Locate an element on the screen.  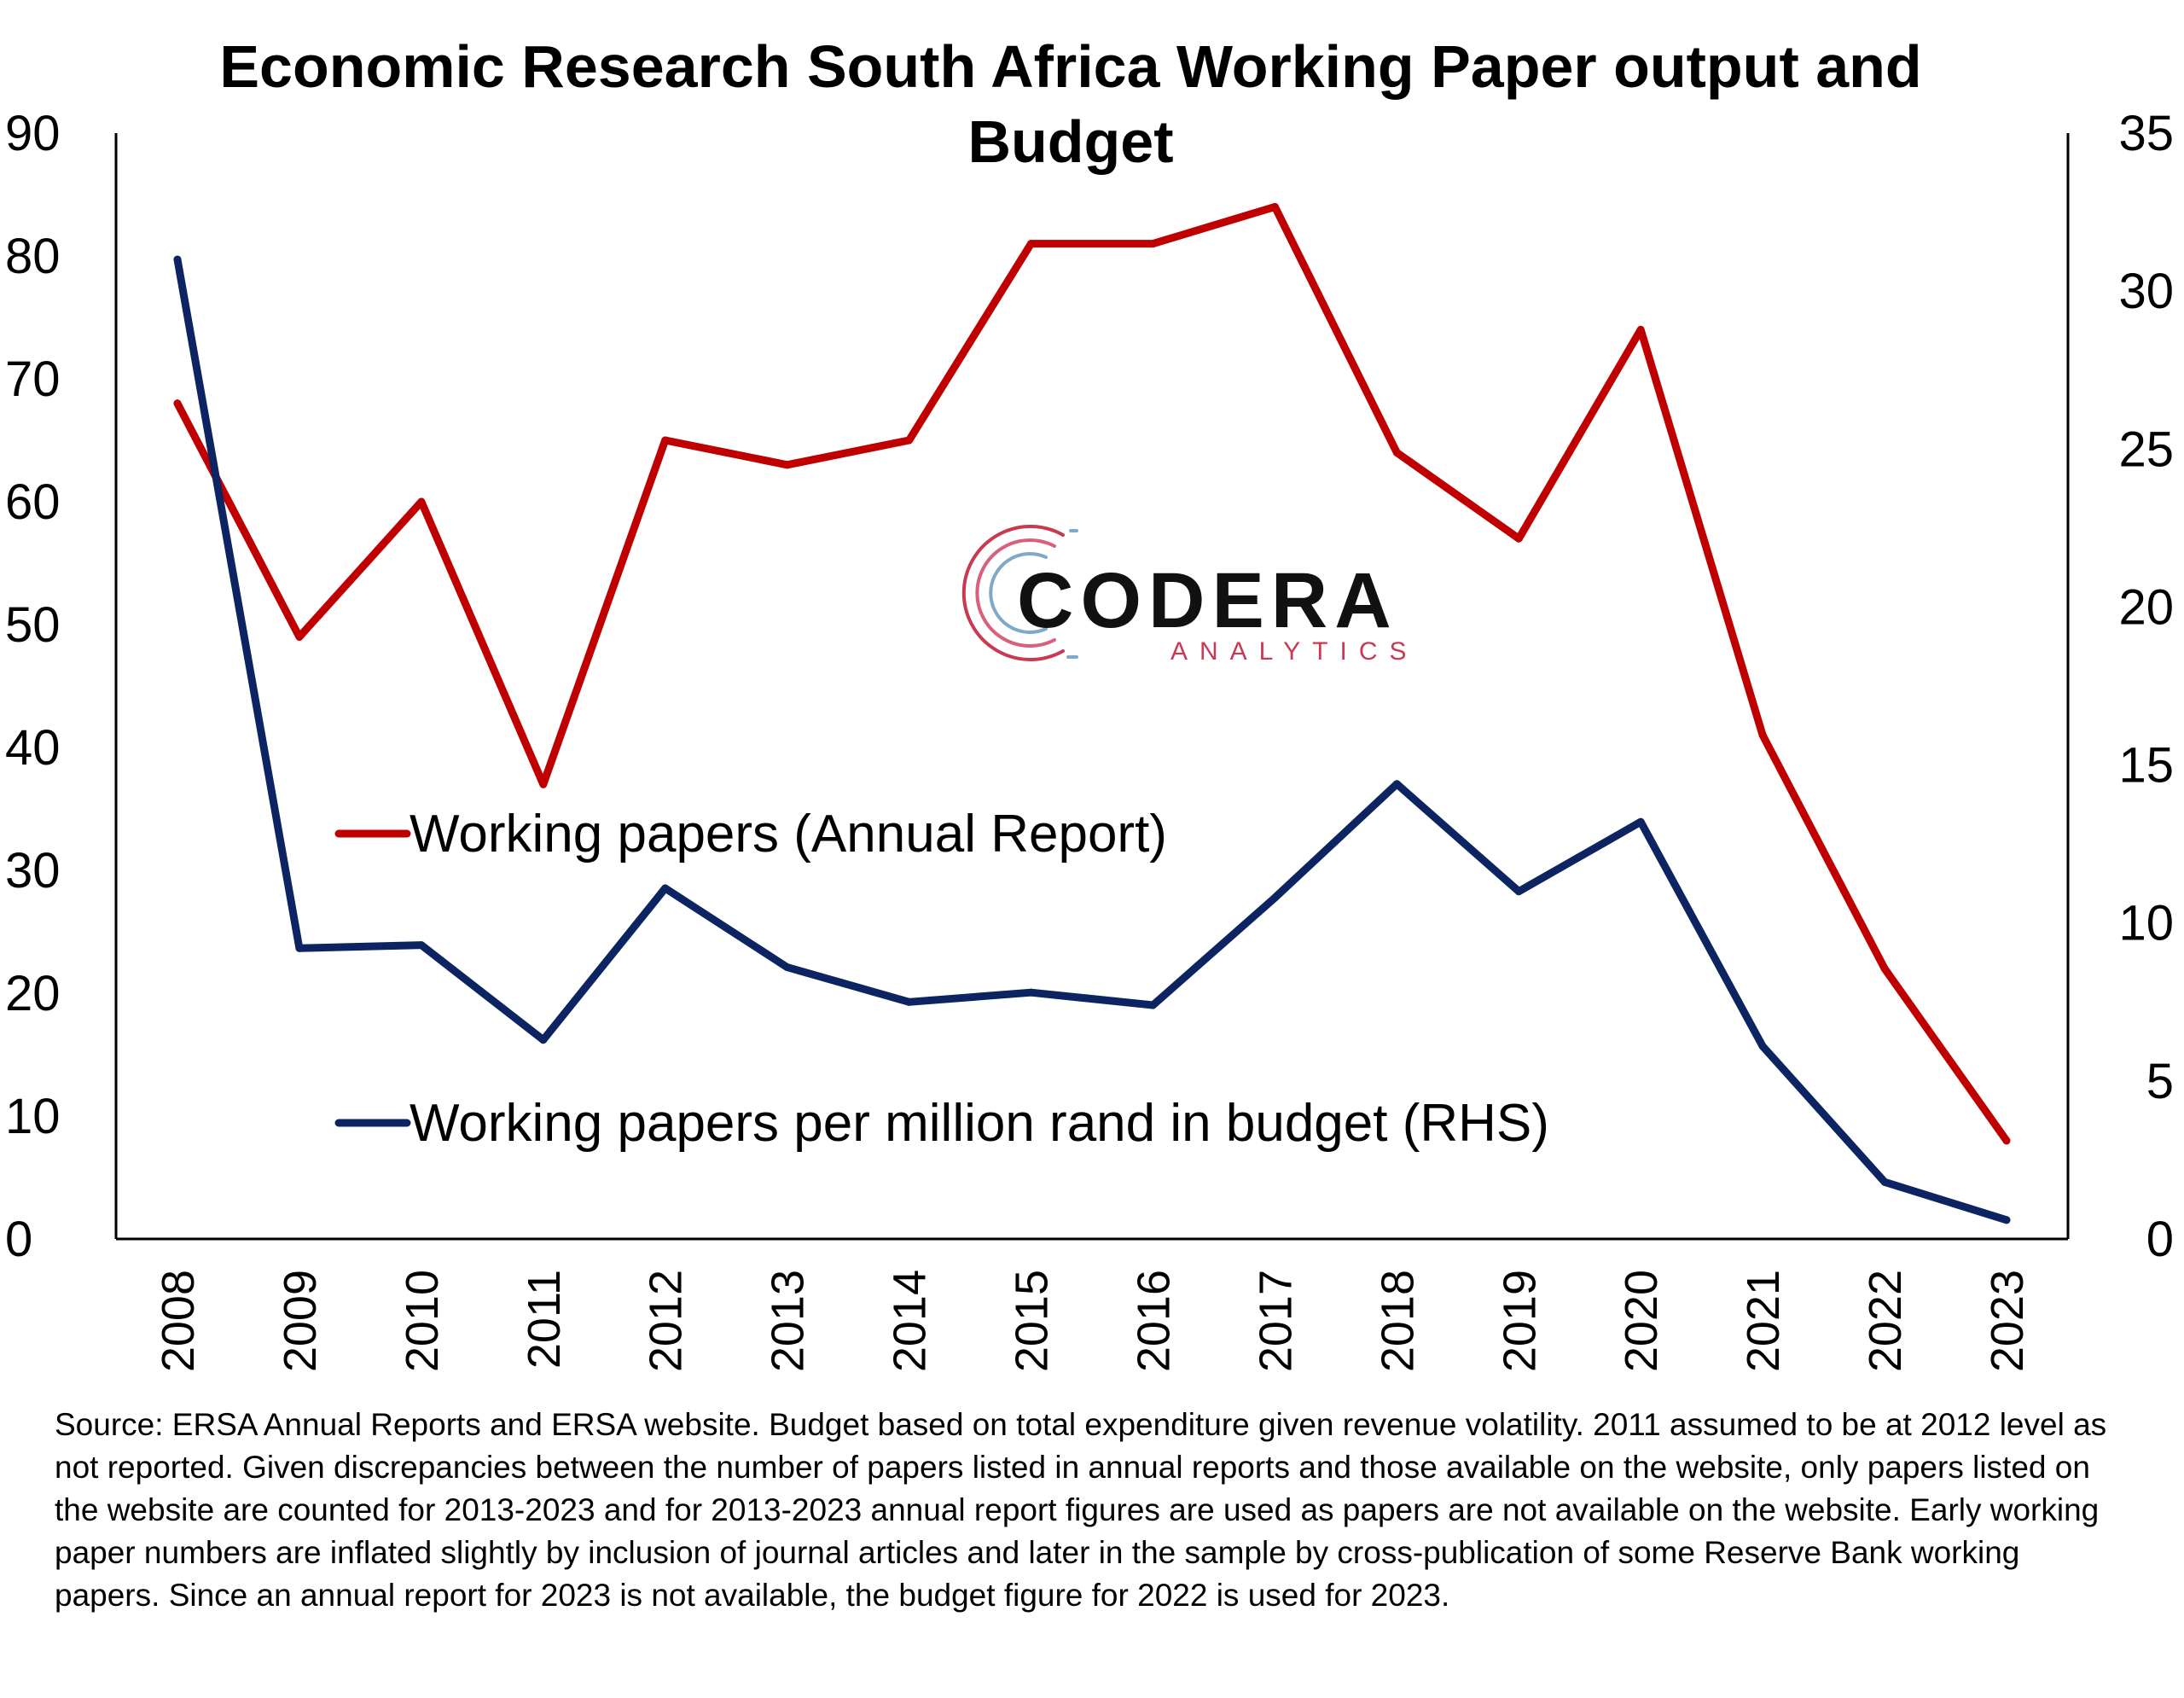
left-axis-ticks: 0 10 20 30 40 50 60 70 80 90 is located at coordinates (33, 686).